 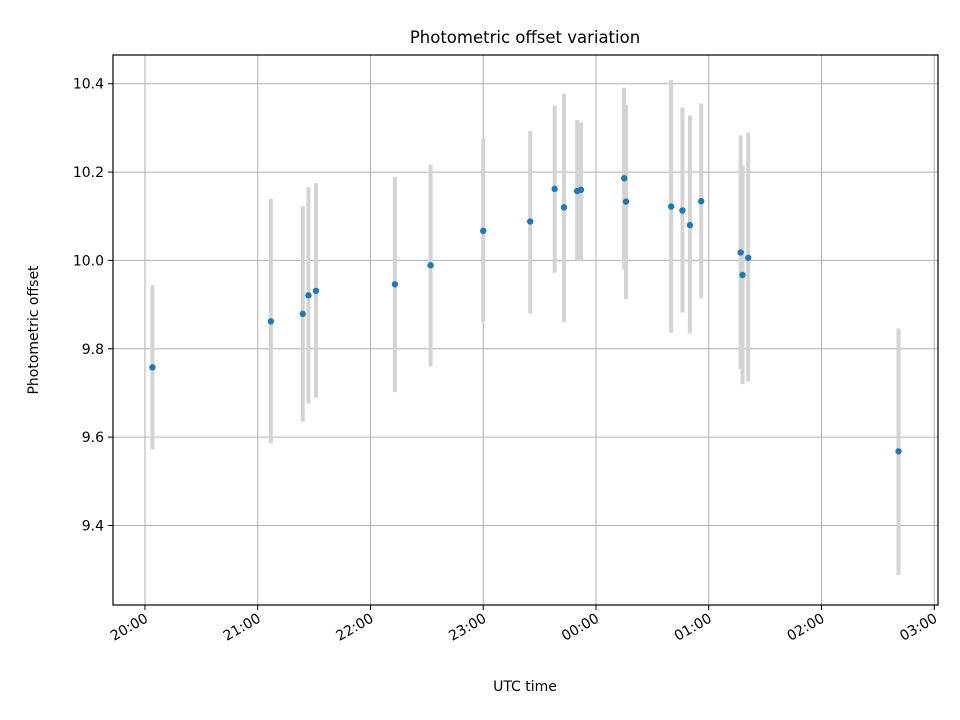 I want to click on x-tick-label: 02:00, so click(x=806, y=628).